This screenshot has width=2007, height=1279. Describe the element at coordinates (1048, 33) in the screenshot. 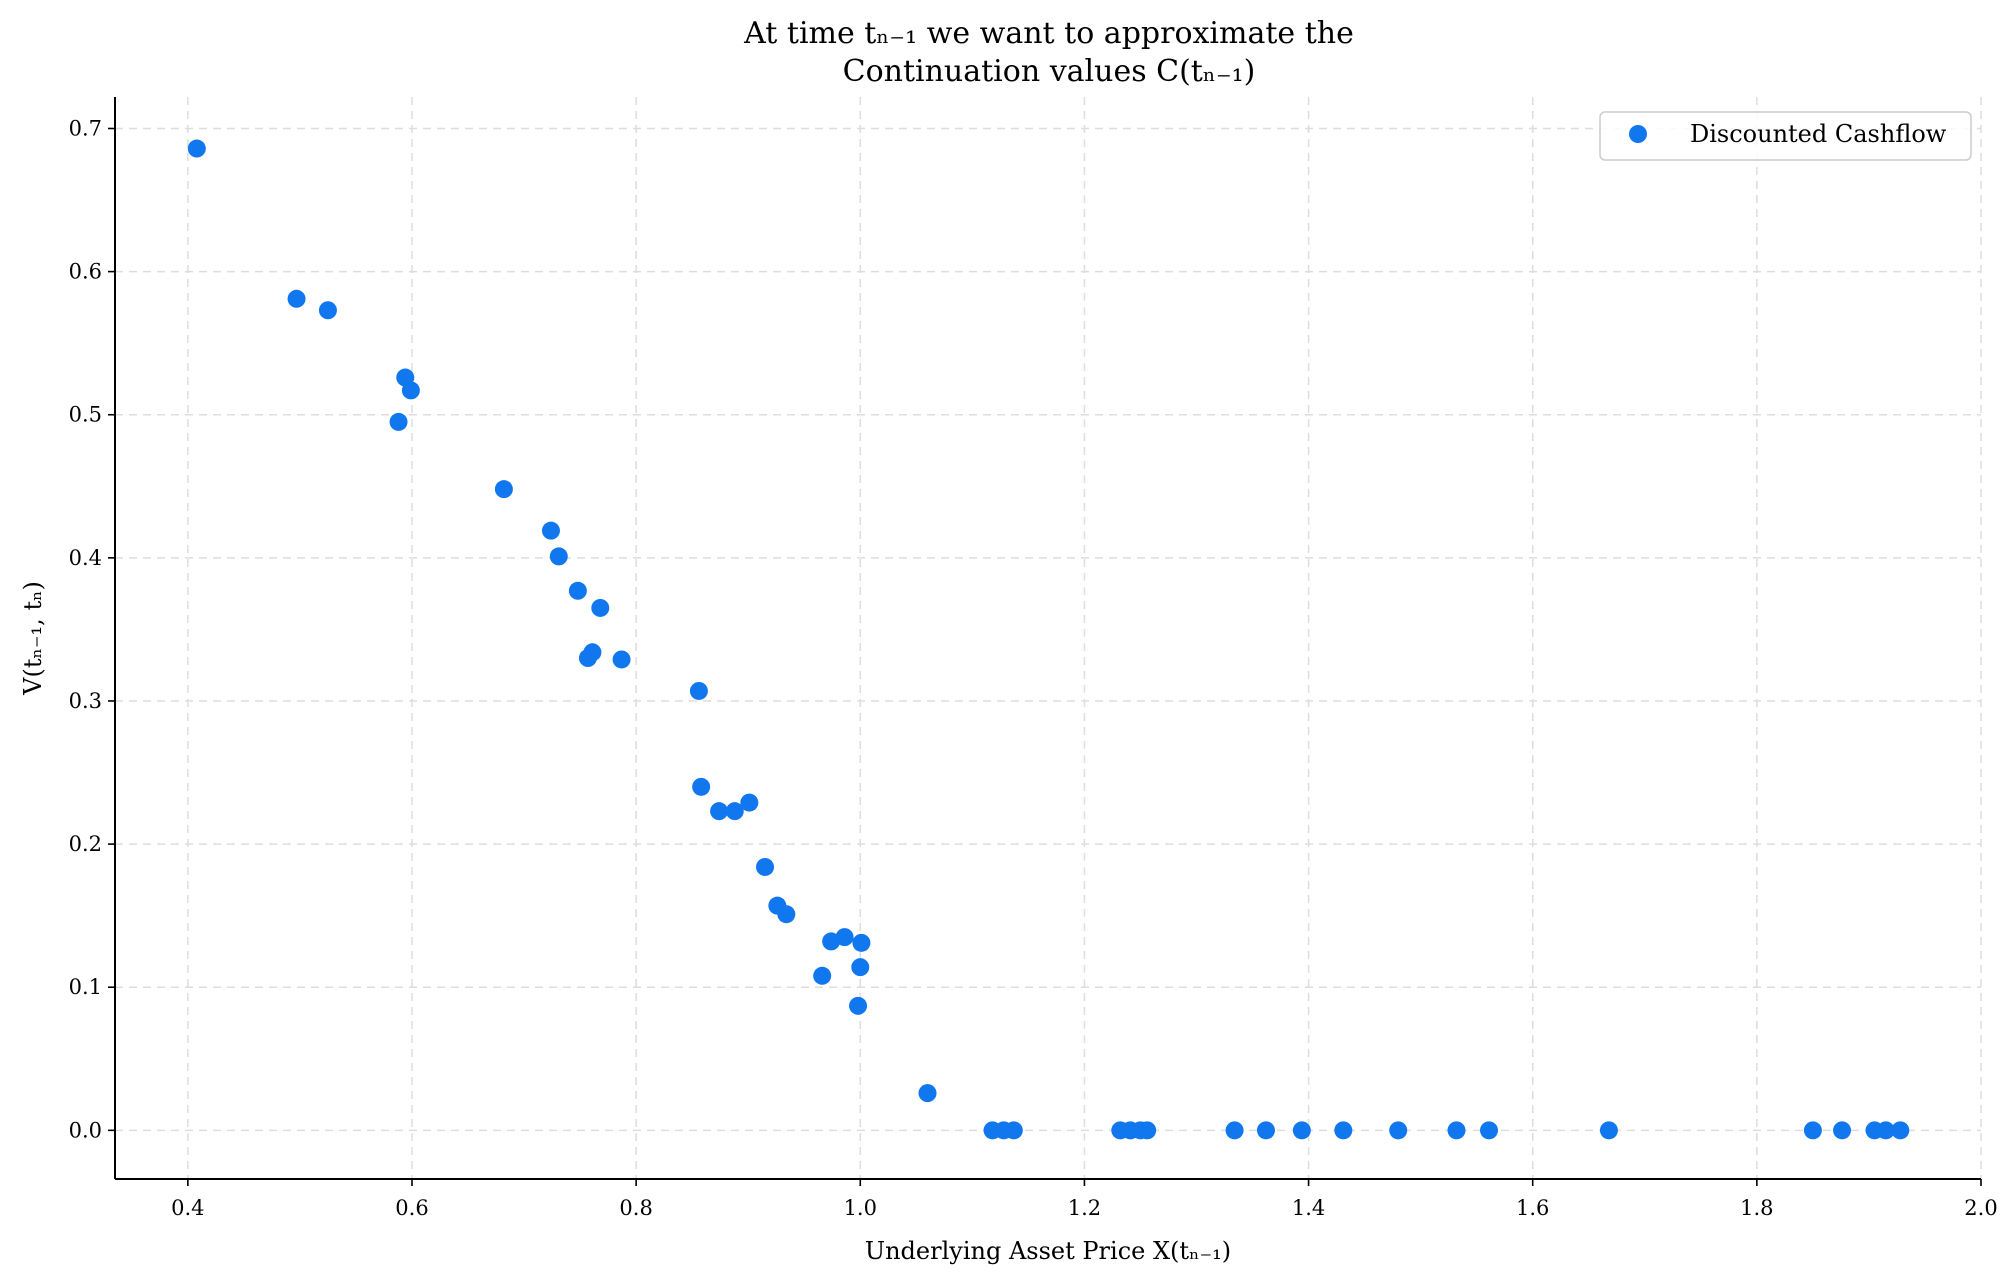

I see `chart-title-line-1: At time tₙ₋₁ we want to approximate the` at that location.